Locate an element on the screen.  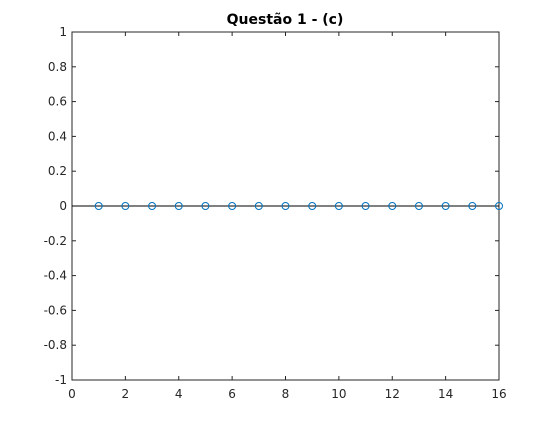
x-tick-label: 14 is located at coordinates (445, 394).